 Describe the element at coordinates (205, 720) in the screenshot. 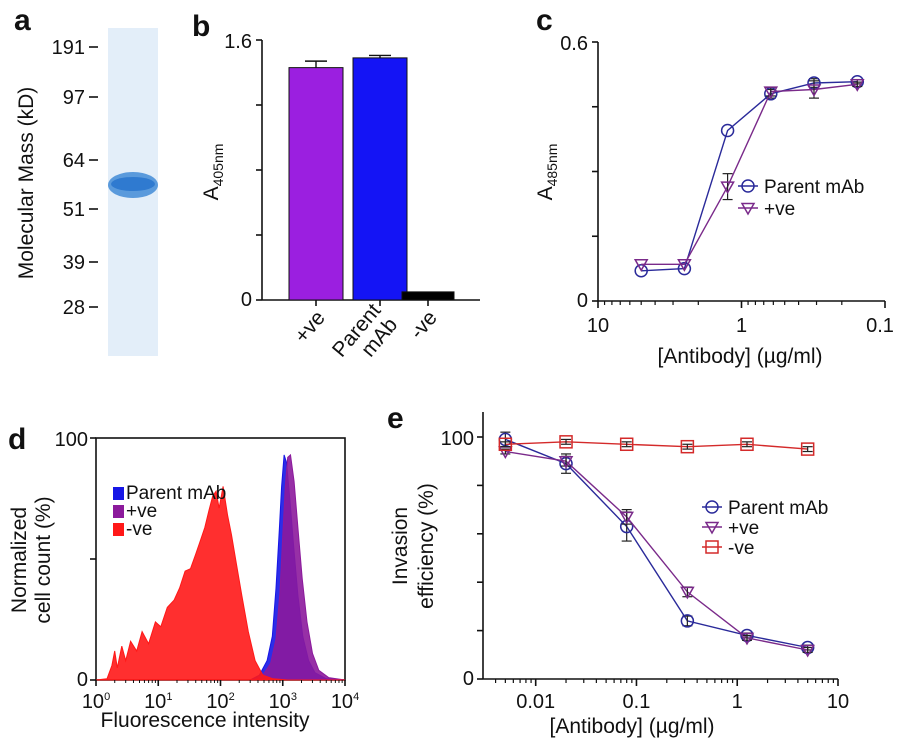

I see `x-axis-label: Fluorescence intensity` at that location.